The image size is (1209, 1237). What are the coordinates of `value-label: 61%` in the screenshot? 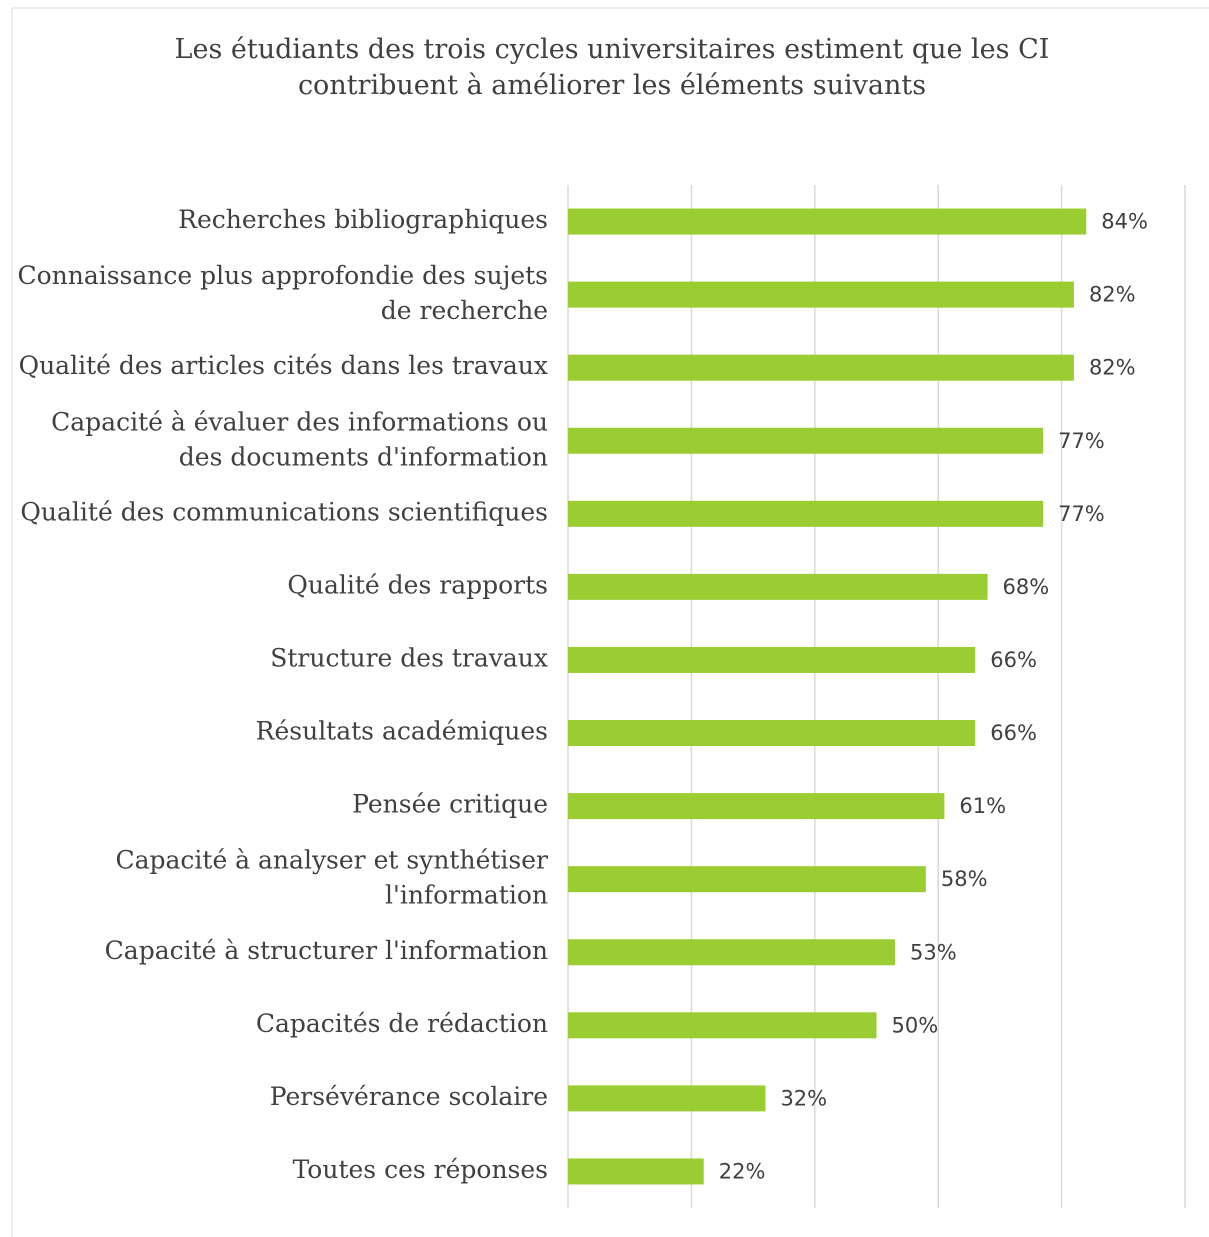 It's located at (982, 806).